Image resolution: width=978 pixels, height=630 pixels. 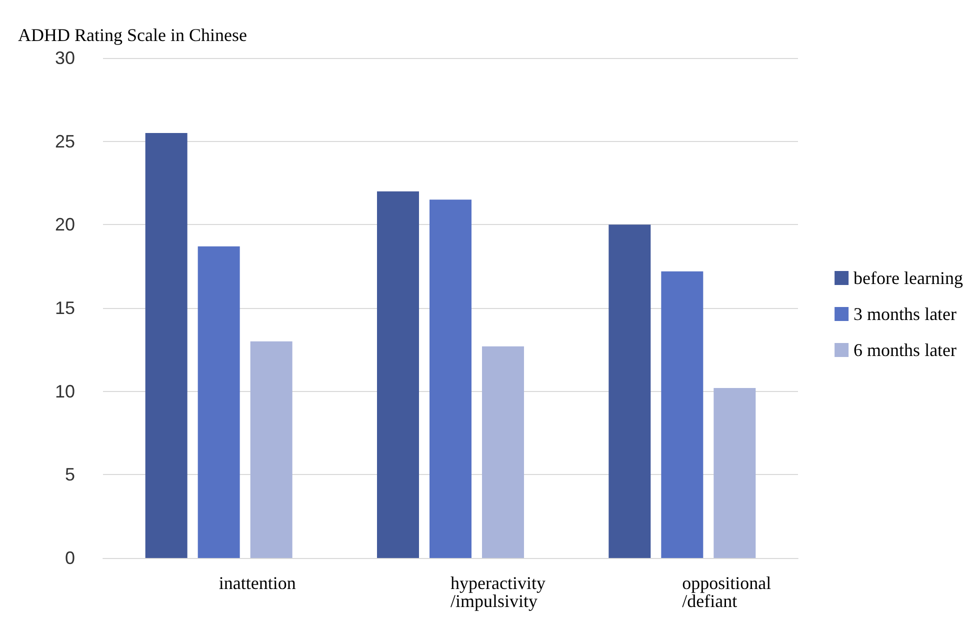 What do you see at coordinates (64, 224) in the screenshot?
I see `y-tick-label: 20` at bounding box center [64, 224].